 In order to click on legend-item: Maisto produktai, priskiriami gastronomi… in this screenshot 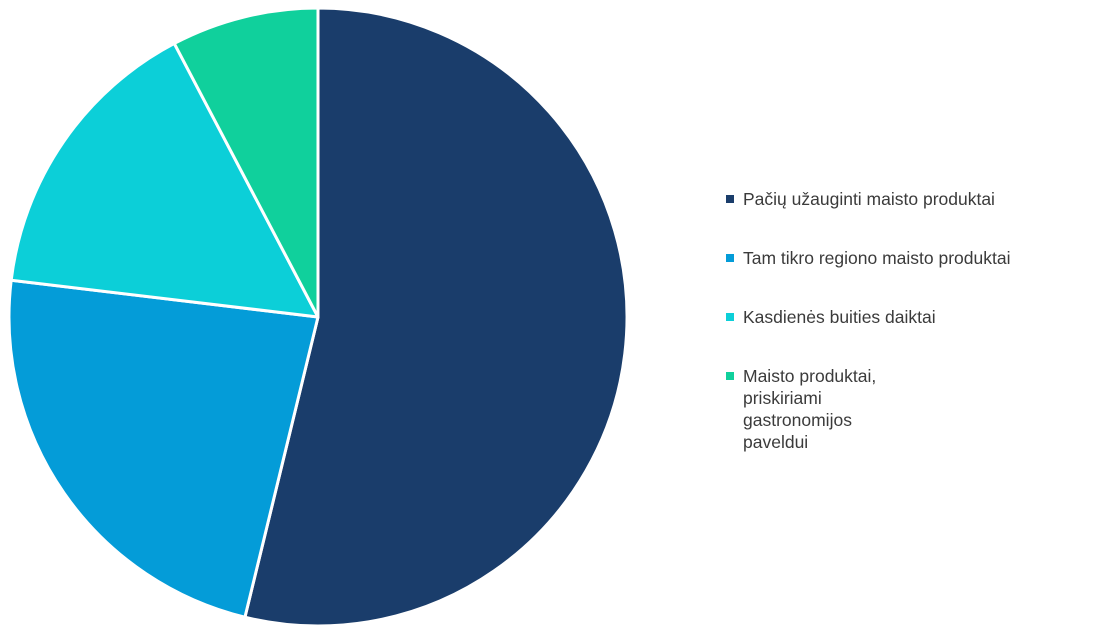, I will do `click(806, 409)`.